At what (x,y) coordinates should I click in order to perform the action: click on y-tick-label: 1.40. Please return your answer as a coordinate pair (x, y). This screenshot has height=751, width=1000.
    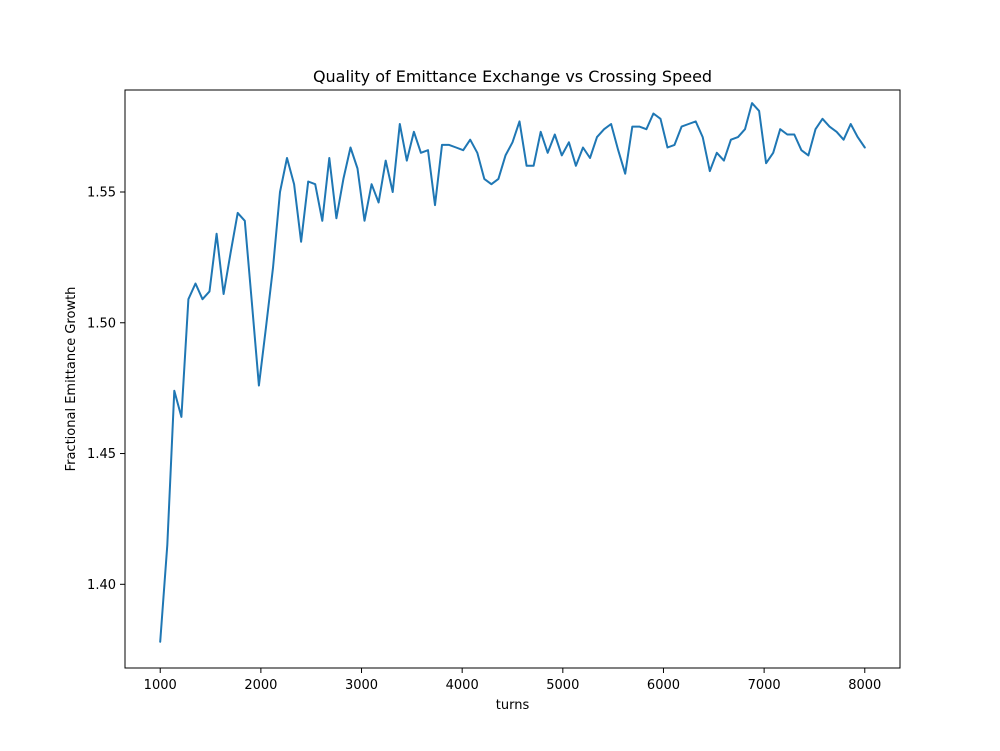
    Looking at the image, I should click on (101, 585).